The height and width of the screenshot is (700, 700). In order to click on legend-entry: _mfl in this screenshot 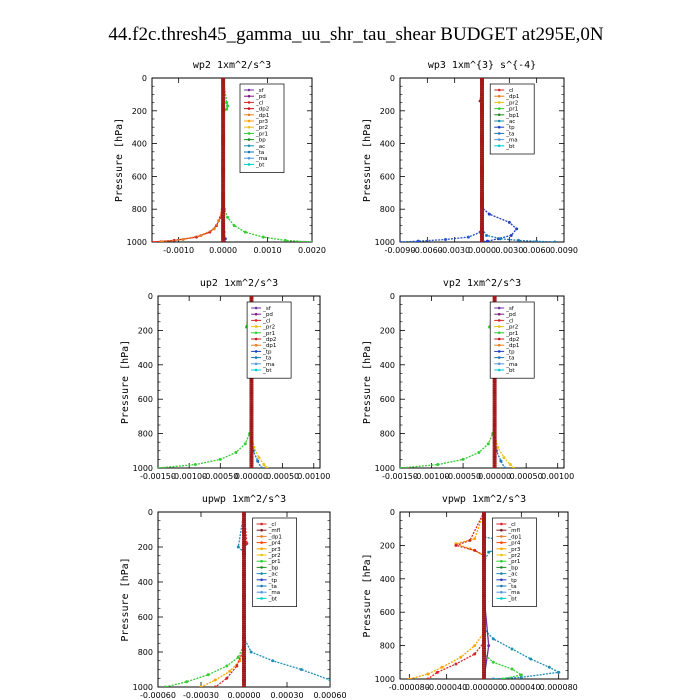, I will do `click(274, 531)`.